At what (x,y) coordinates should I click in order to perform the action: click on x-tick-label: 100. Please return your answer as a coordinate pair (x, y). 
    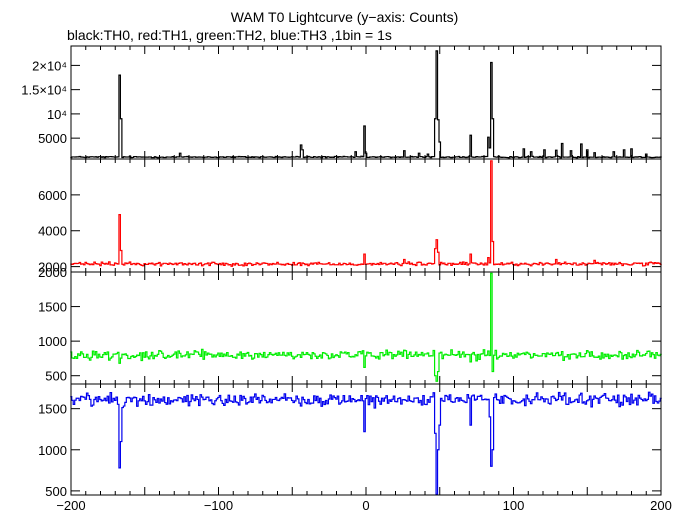
    Looking at the image, I should click on (514, 505).